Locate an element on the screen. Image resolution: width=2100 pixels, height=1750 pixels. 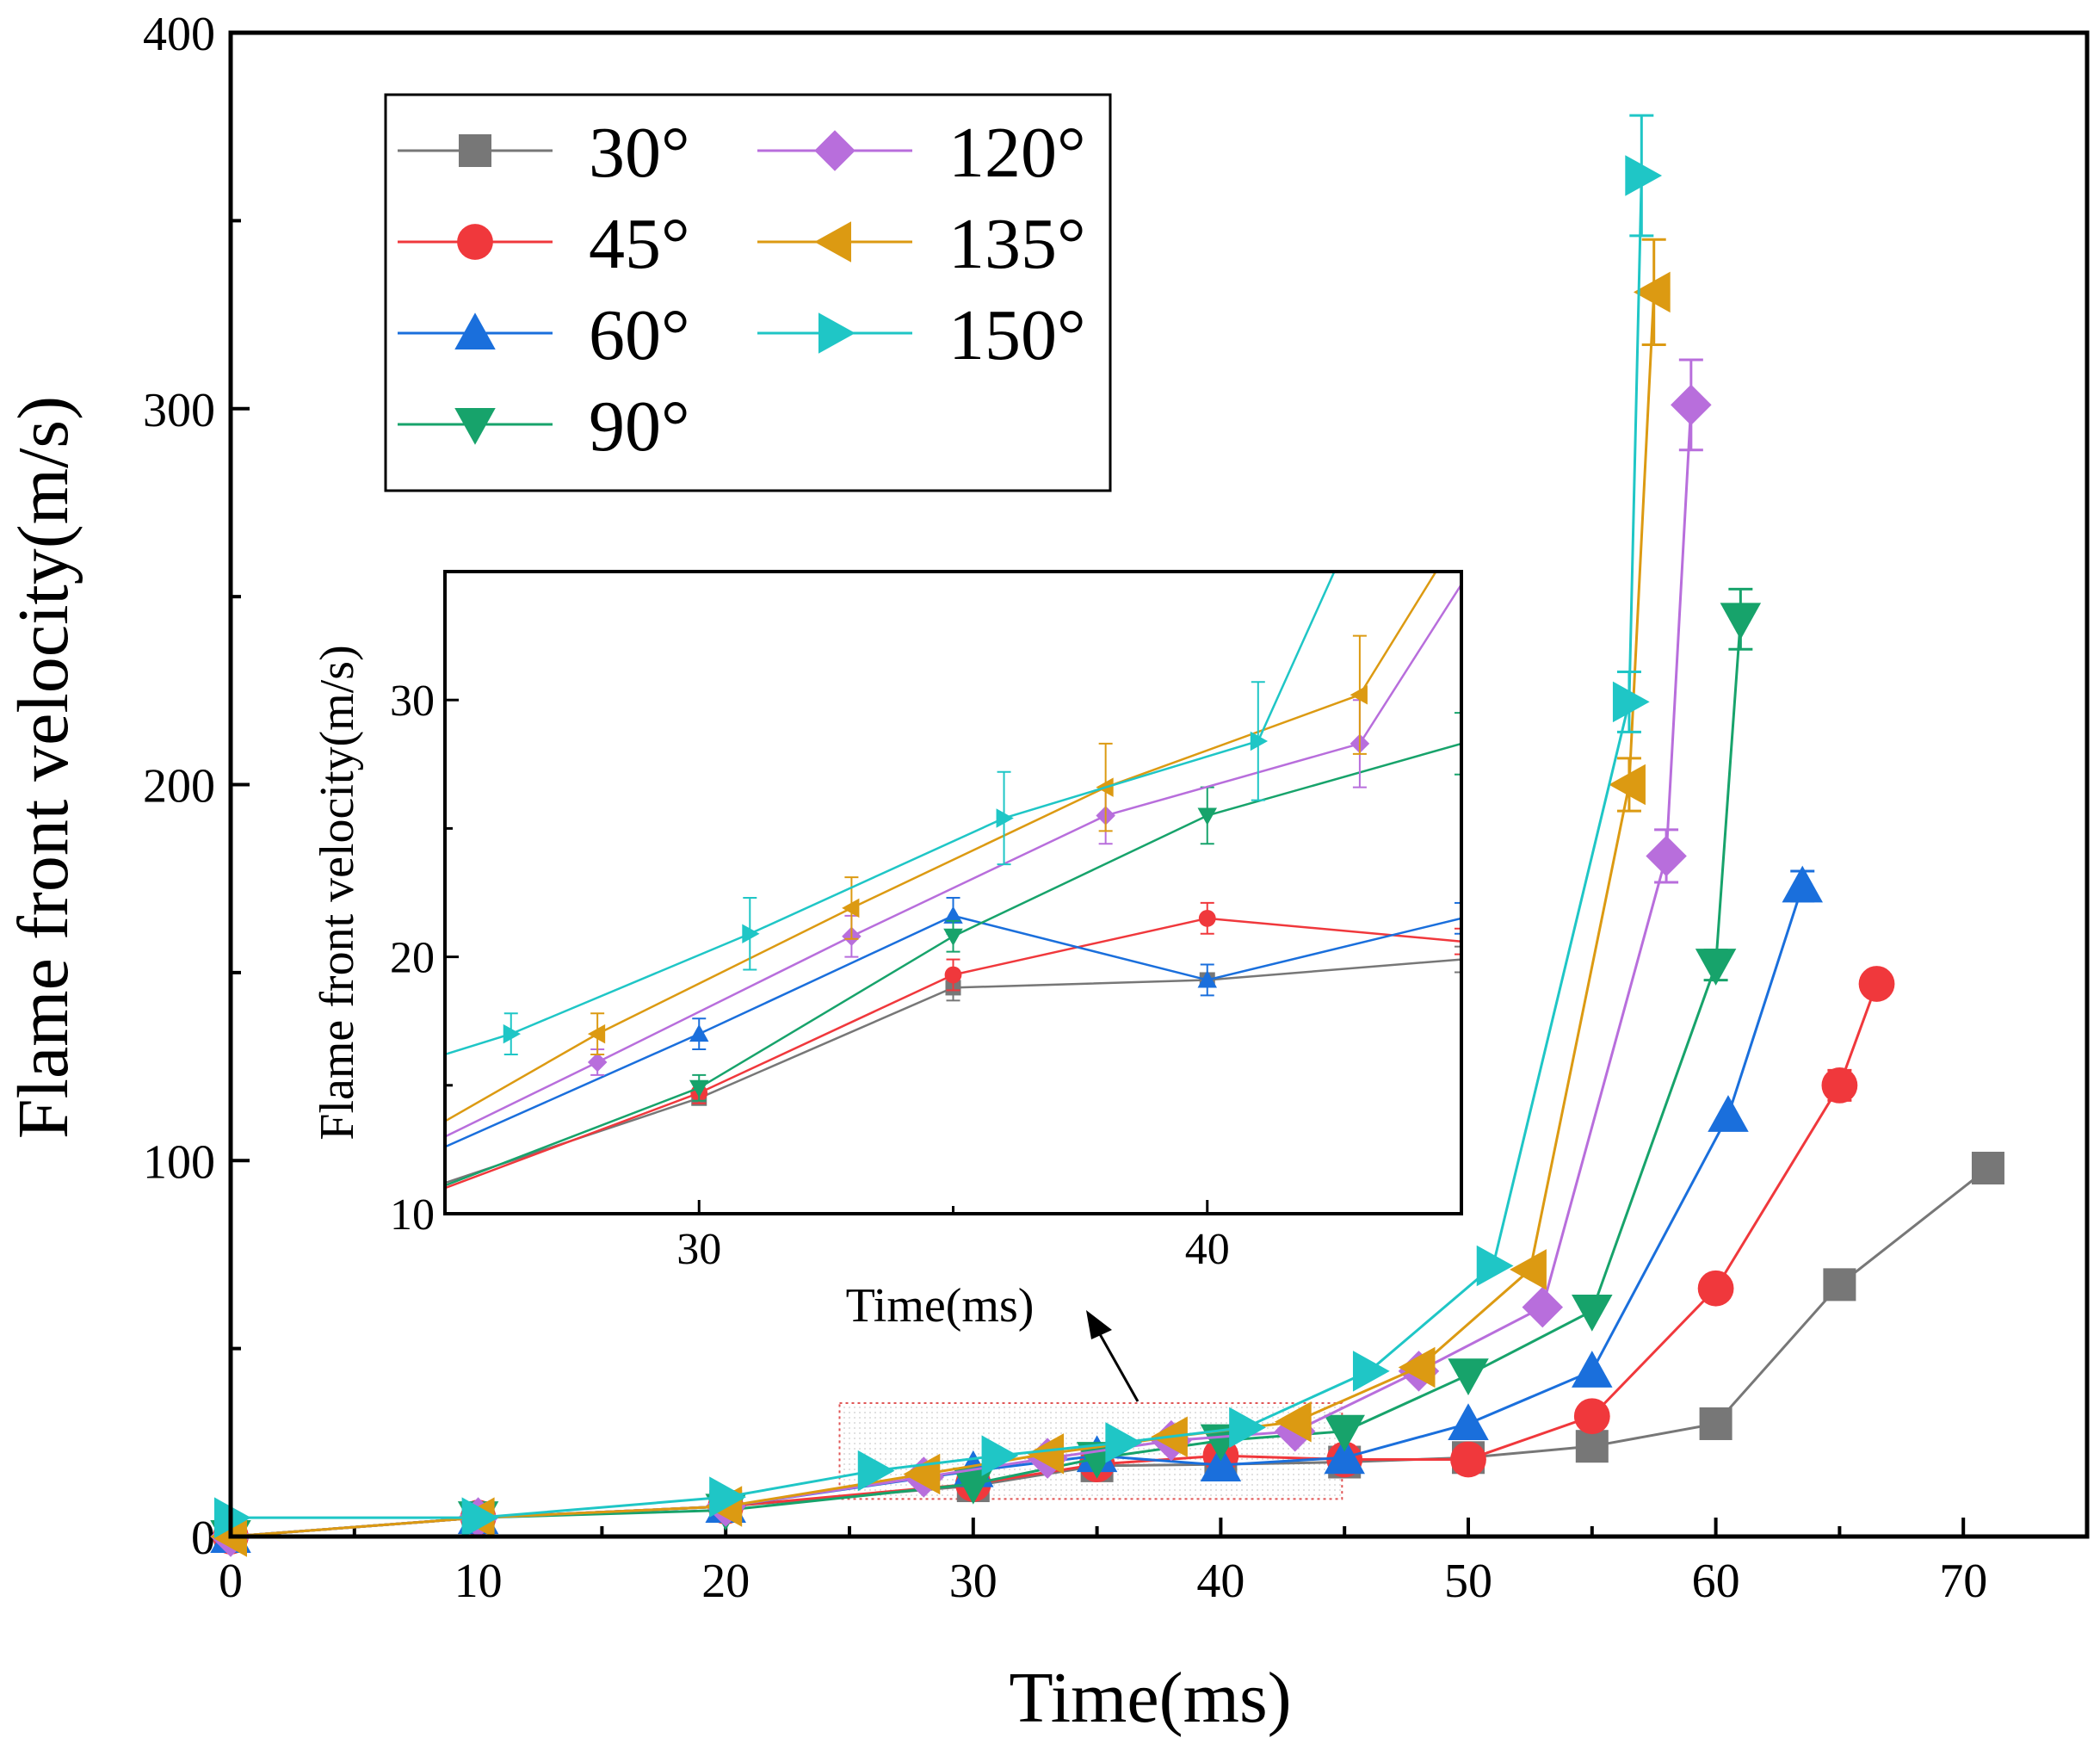
x-tick-label: 20 is located at coordinates (725, 1581).